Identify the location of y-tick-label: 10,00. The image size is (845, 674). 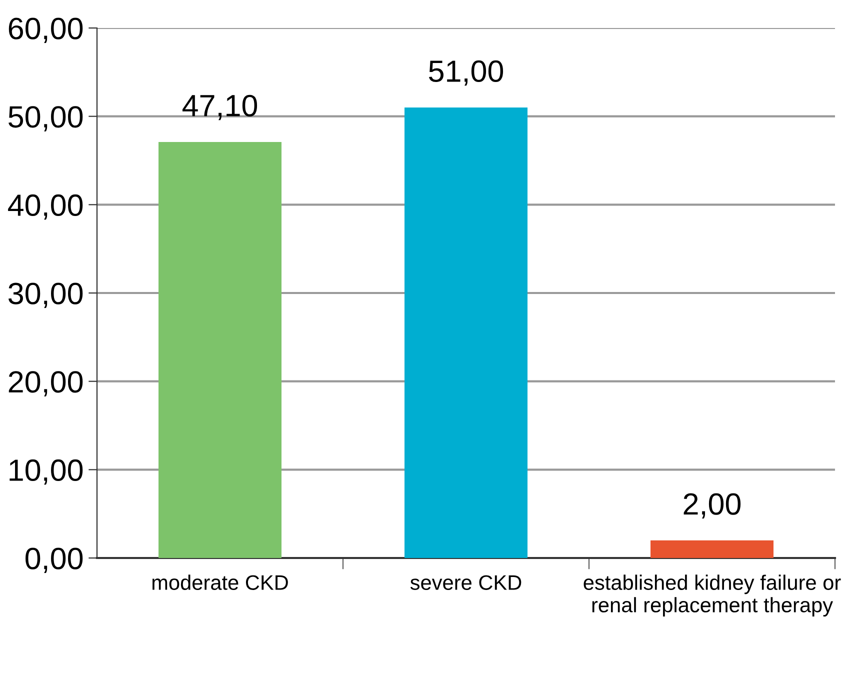
(46, 472).